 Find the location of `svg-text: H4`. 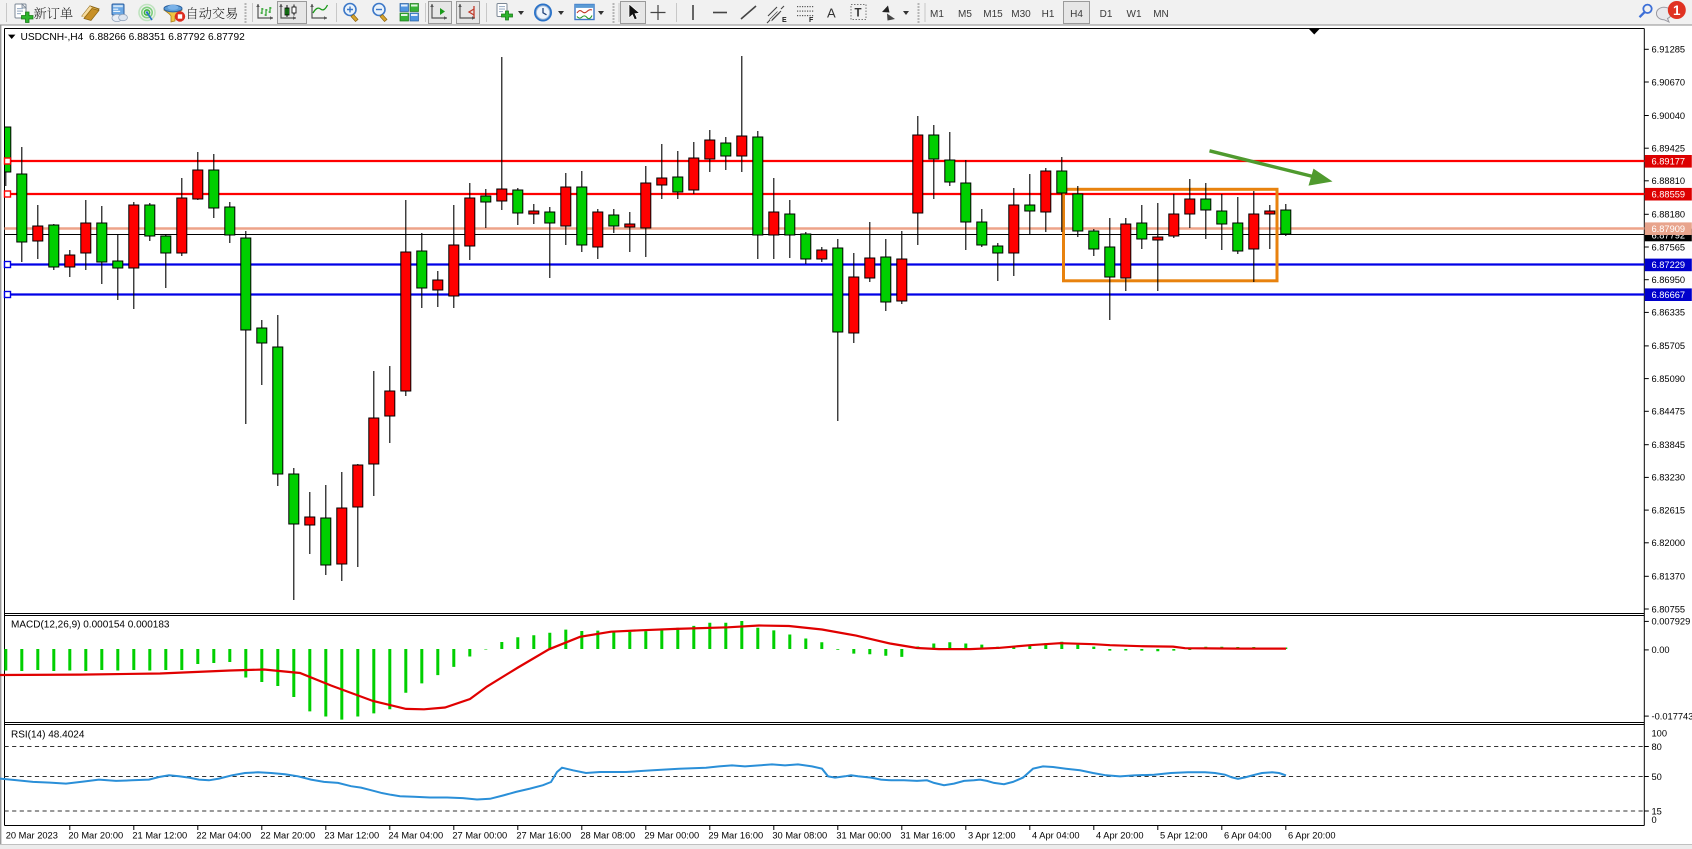

svg-text: H4 is located at coordinates (1076, 14).